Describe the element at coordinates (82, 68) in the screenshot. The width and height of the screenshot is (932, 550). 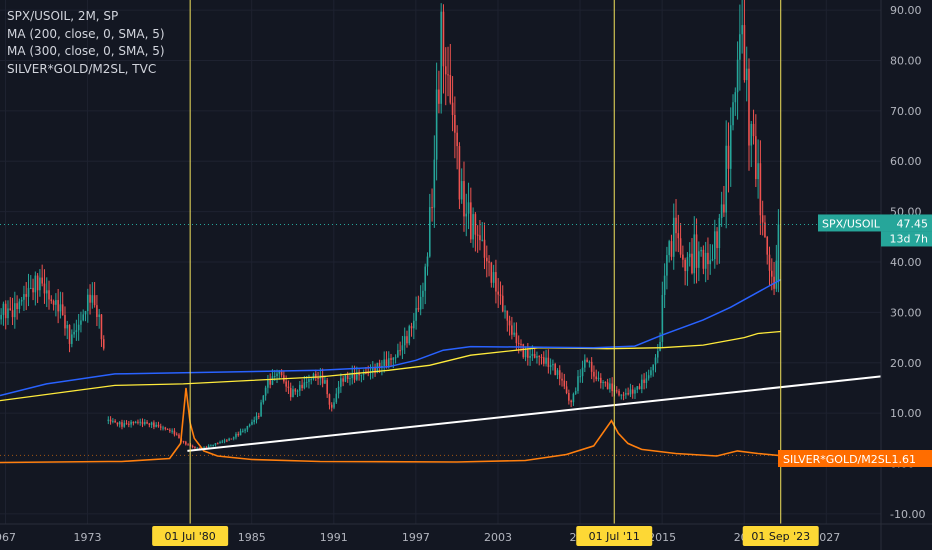
I see `legend-overlay: SILVER*GOLD/M2SL, TVC` at that location.